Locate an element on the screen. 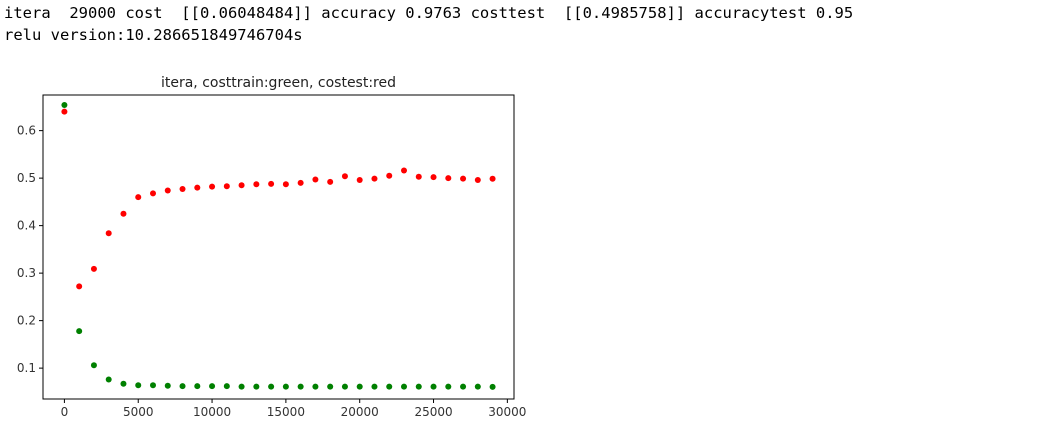 The image size is (1038, 434). x-tick-label: 15000 is located at coordinates (286, 412).